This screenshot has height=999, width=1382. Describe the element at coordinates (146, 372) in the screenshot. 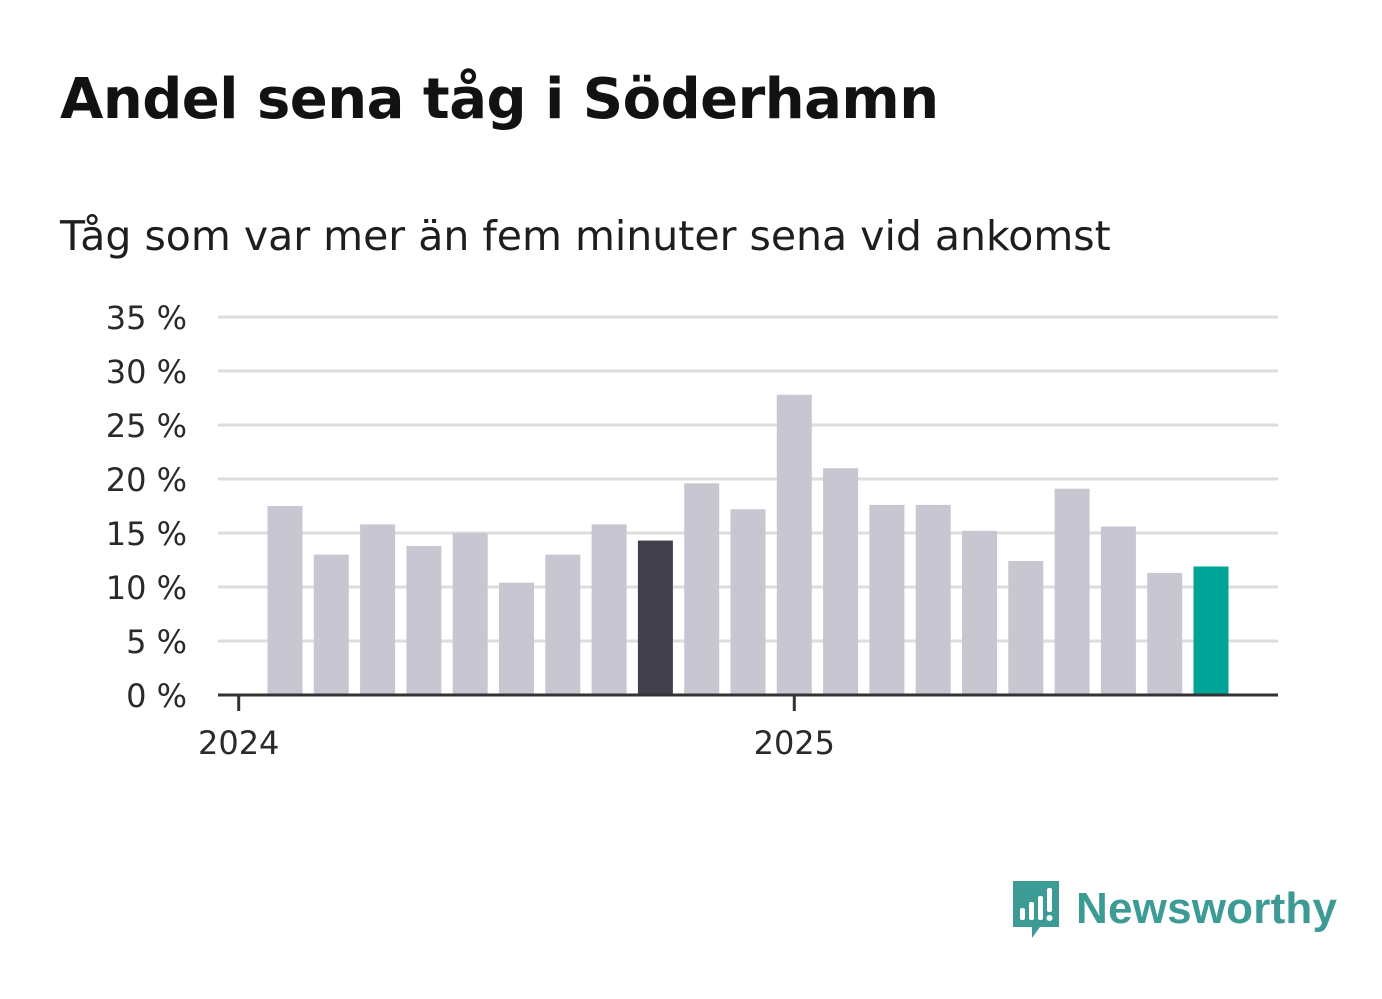

I see `y-tick-label: 30 %` at that location.